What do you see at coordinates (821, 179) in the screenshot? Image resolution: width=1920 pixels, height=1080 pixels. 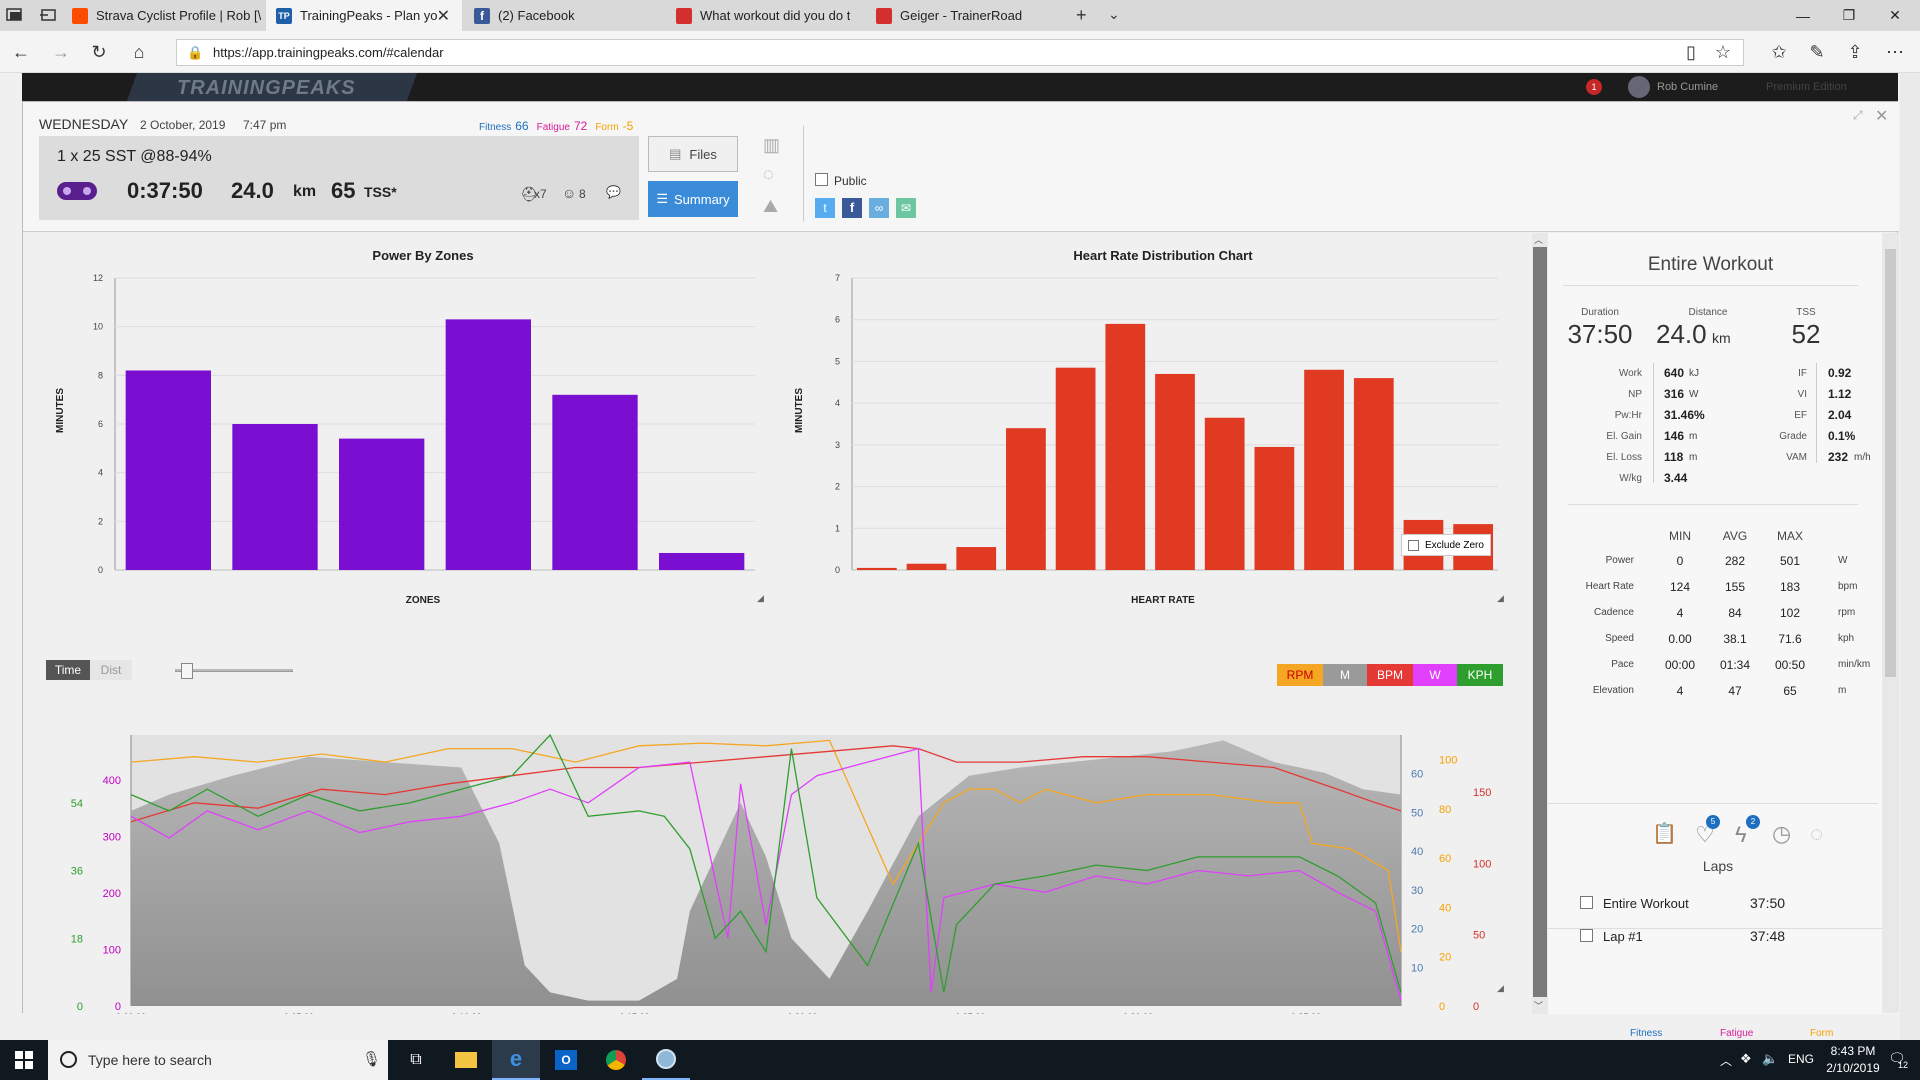 I see `public-checkbox` at bounding box center [821, 179].